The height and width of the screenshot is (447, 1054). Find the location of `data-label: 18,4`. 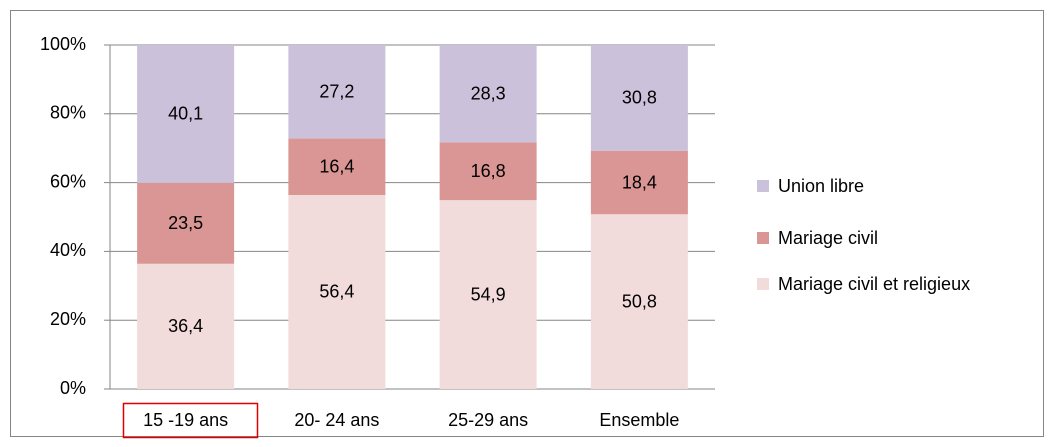

data-label: 18,4 is located at coordinates (639, 182).